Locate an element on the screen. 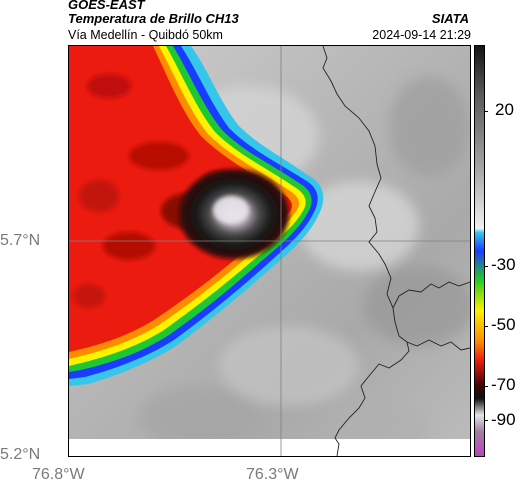  colorbar-label-minus30: -30 is located at coordinates (503, 264).